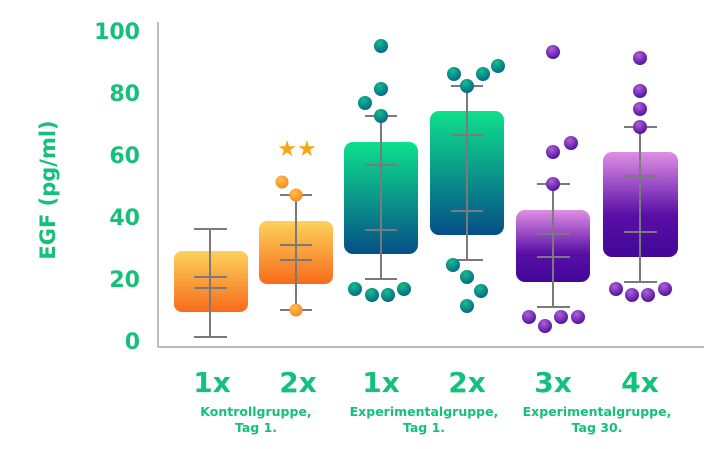 The width and height of the screenshot is (720, 449). Describe the element at coordinates (426, 382) in the screenshot. I see `x-category-labels: 1x 2x 1x 2x 3x 4x` at that location.